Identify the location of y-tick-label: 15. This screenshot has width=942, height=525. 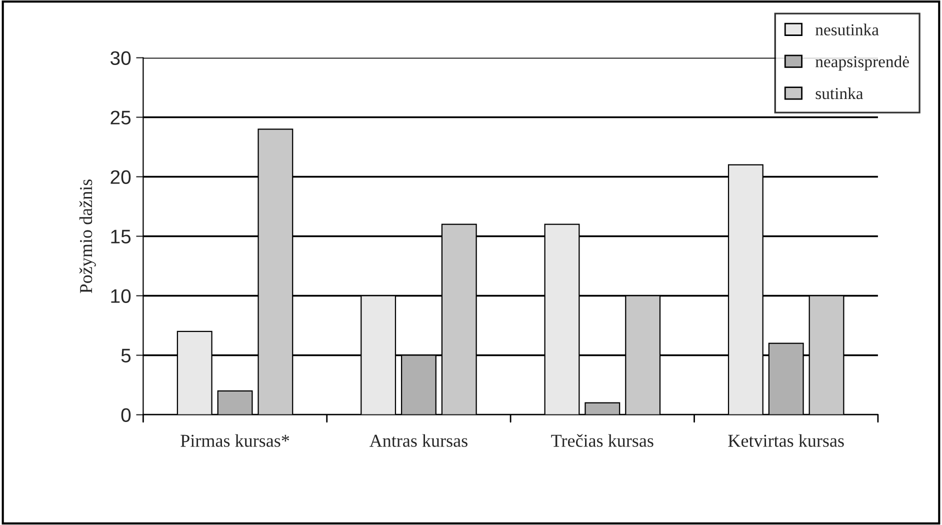
(121, 237).